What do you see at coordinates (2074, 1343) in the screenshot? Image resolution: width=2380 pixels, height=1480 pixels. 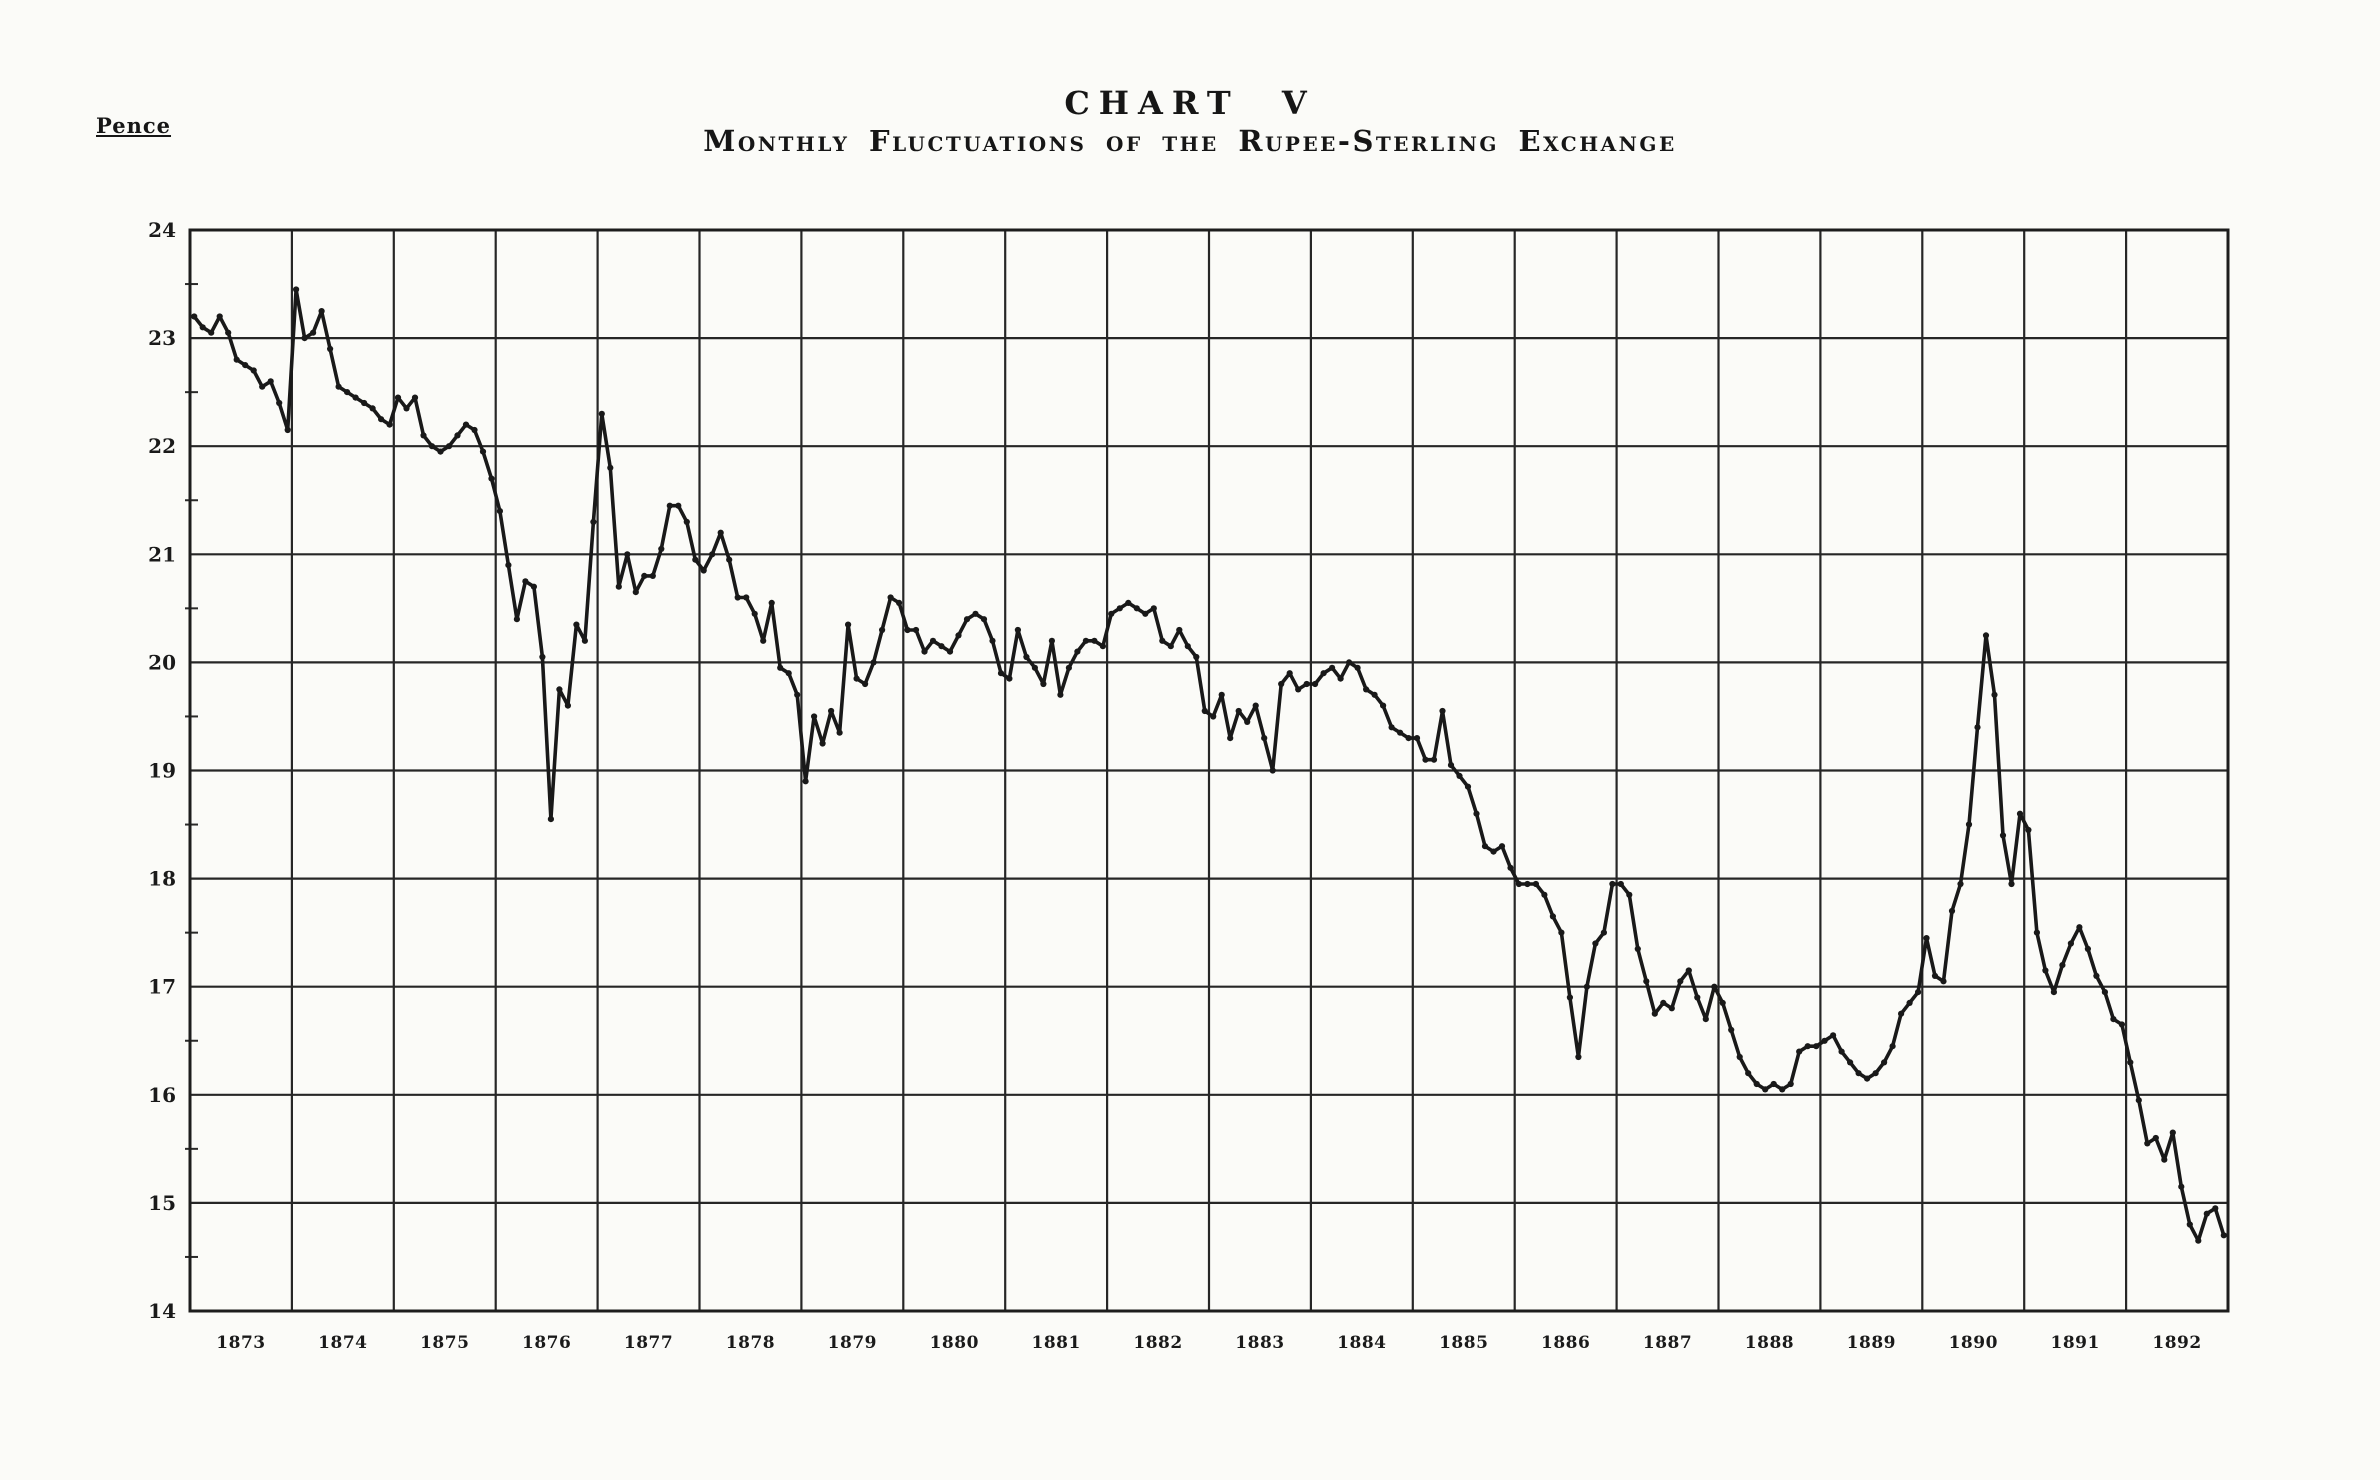 I see `x-year-label: 1891` at bounding box center [2074, 1343].